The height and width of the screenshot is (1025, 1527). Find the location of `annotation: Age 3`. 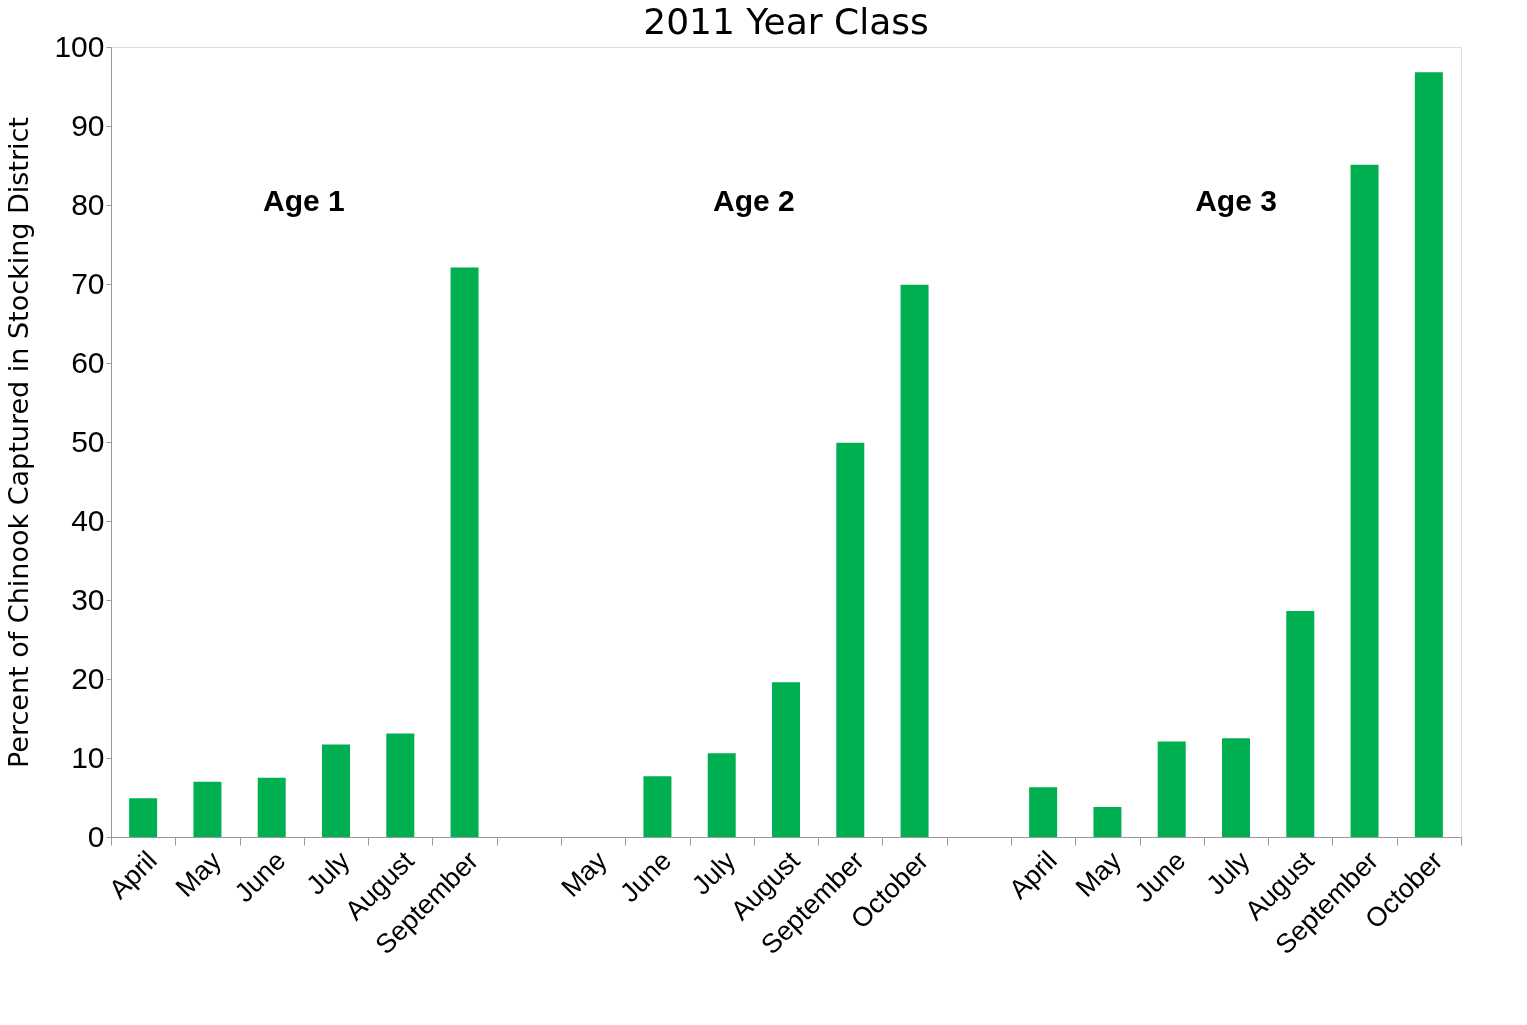

annotation: Age 3 is located at coordinates (1236, 200).